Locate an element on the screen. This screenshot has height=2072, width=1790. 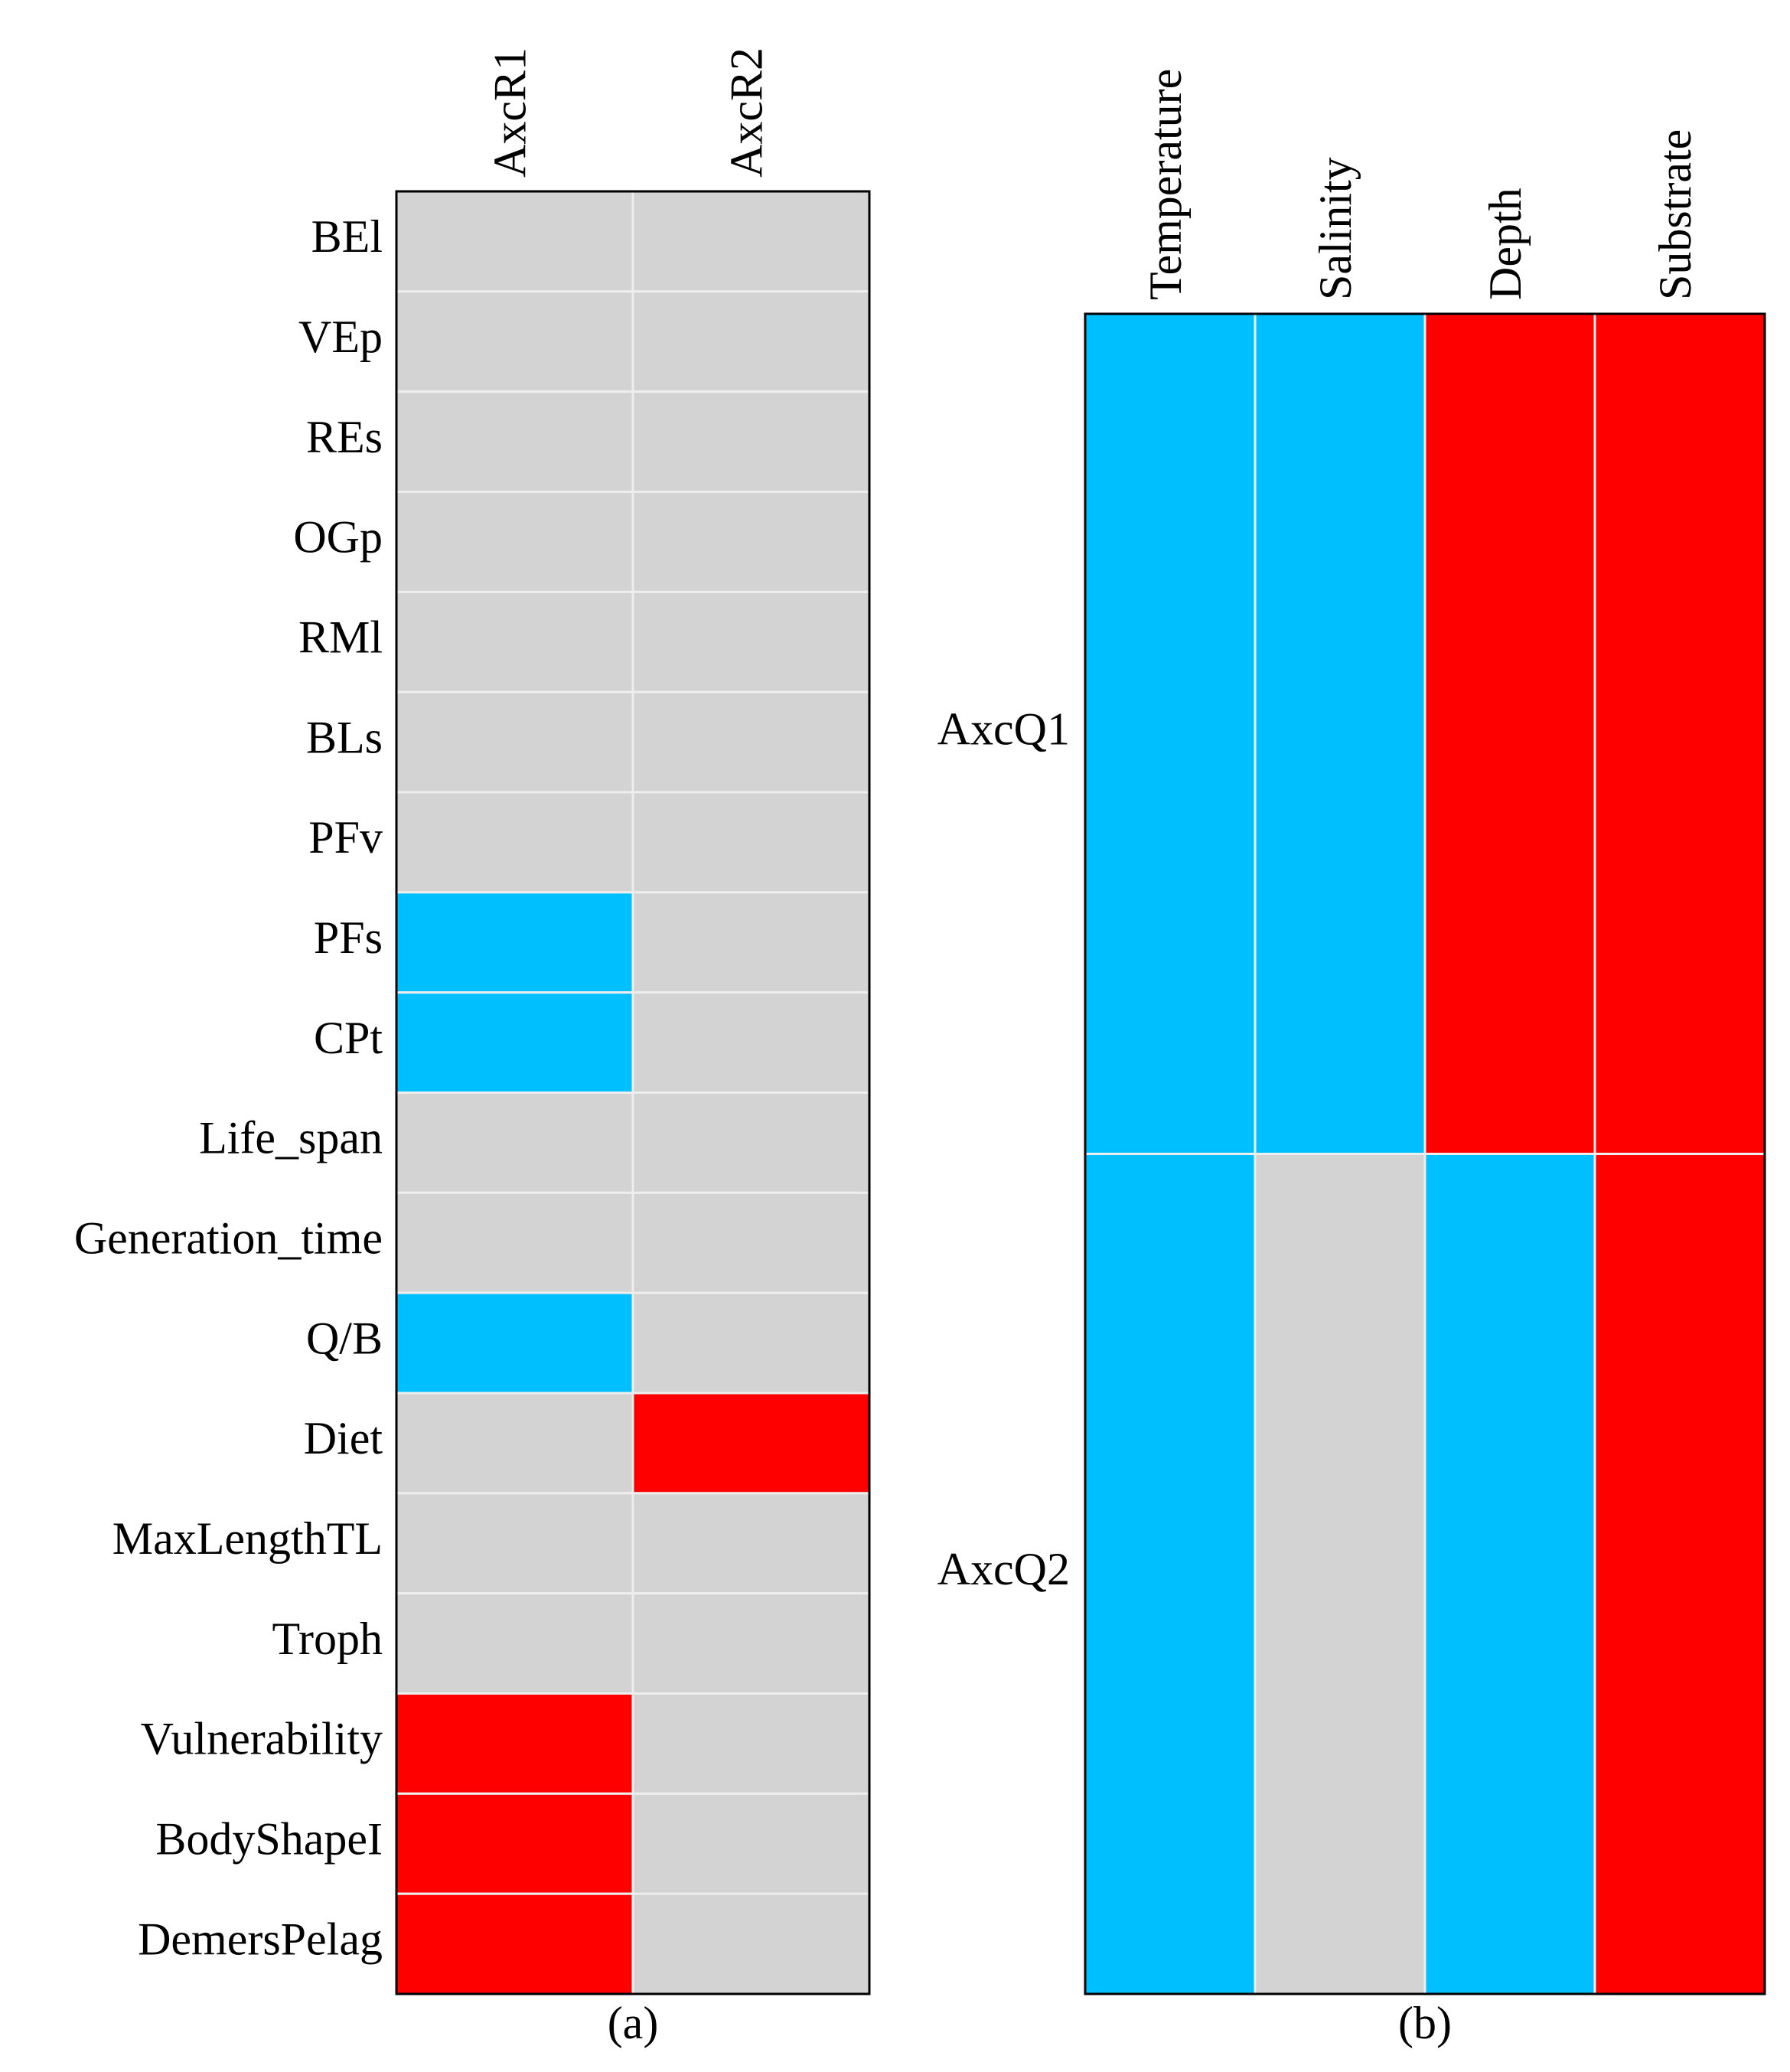
heatmap-cell-pfs-axcr2 is located at coordinates (751, 942).